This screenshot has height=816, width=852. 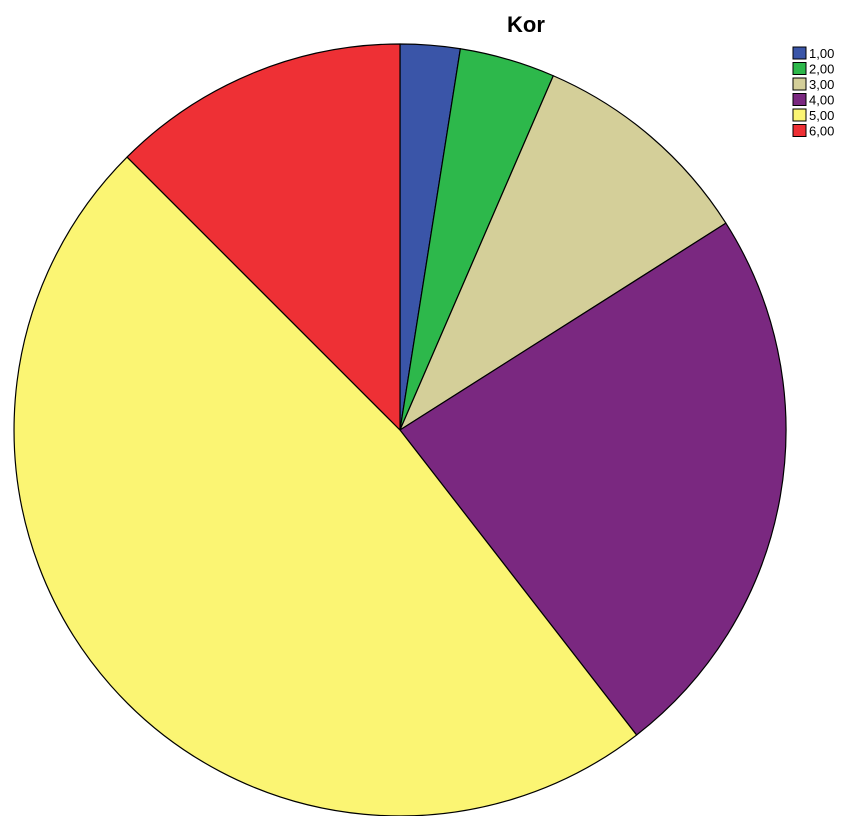 I want to click on legend: 1,002,003,004,005,006,00, so click(x=813, y=92).